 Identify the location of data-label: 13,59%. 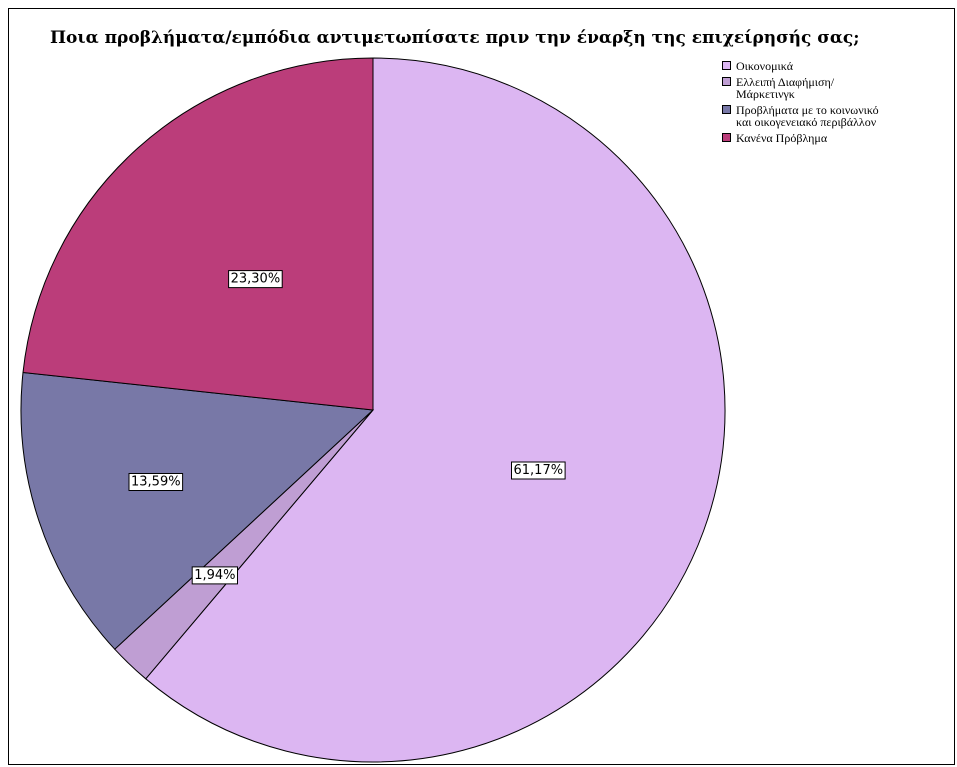
(156, 482).